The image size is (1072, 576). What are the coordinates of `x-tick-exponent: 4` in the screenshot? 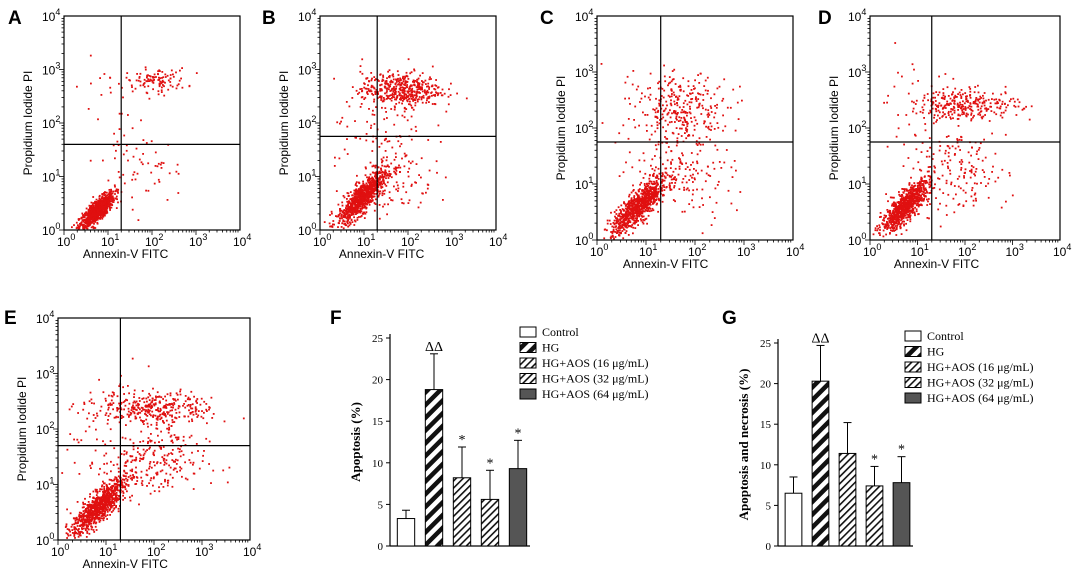 It's located at (801, 247).